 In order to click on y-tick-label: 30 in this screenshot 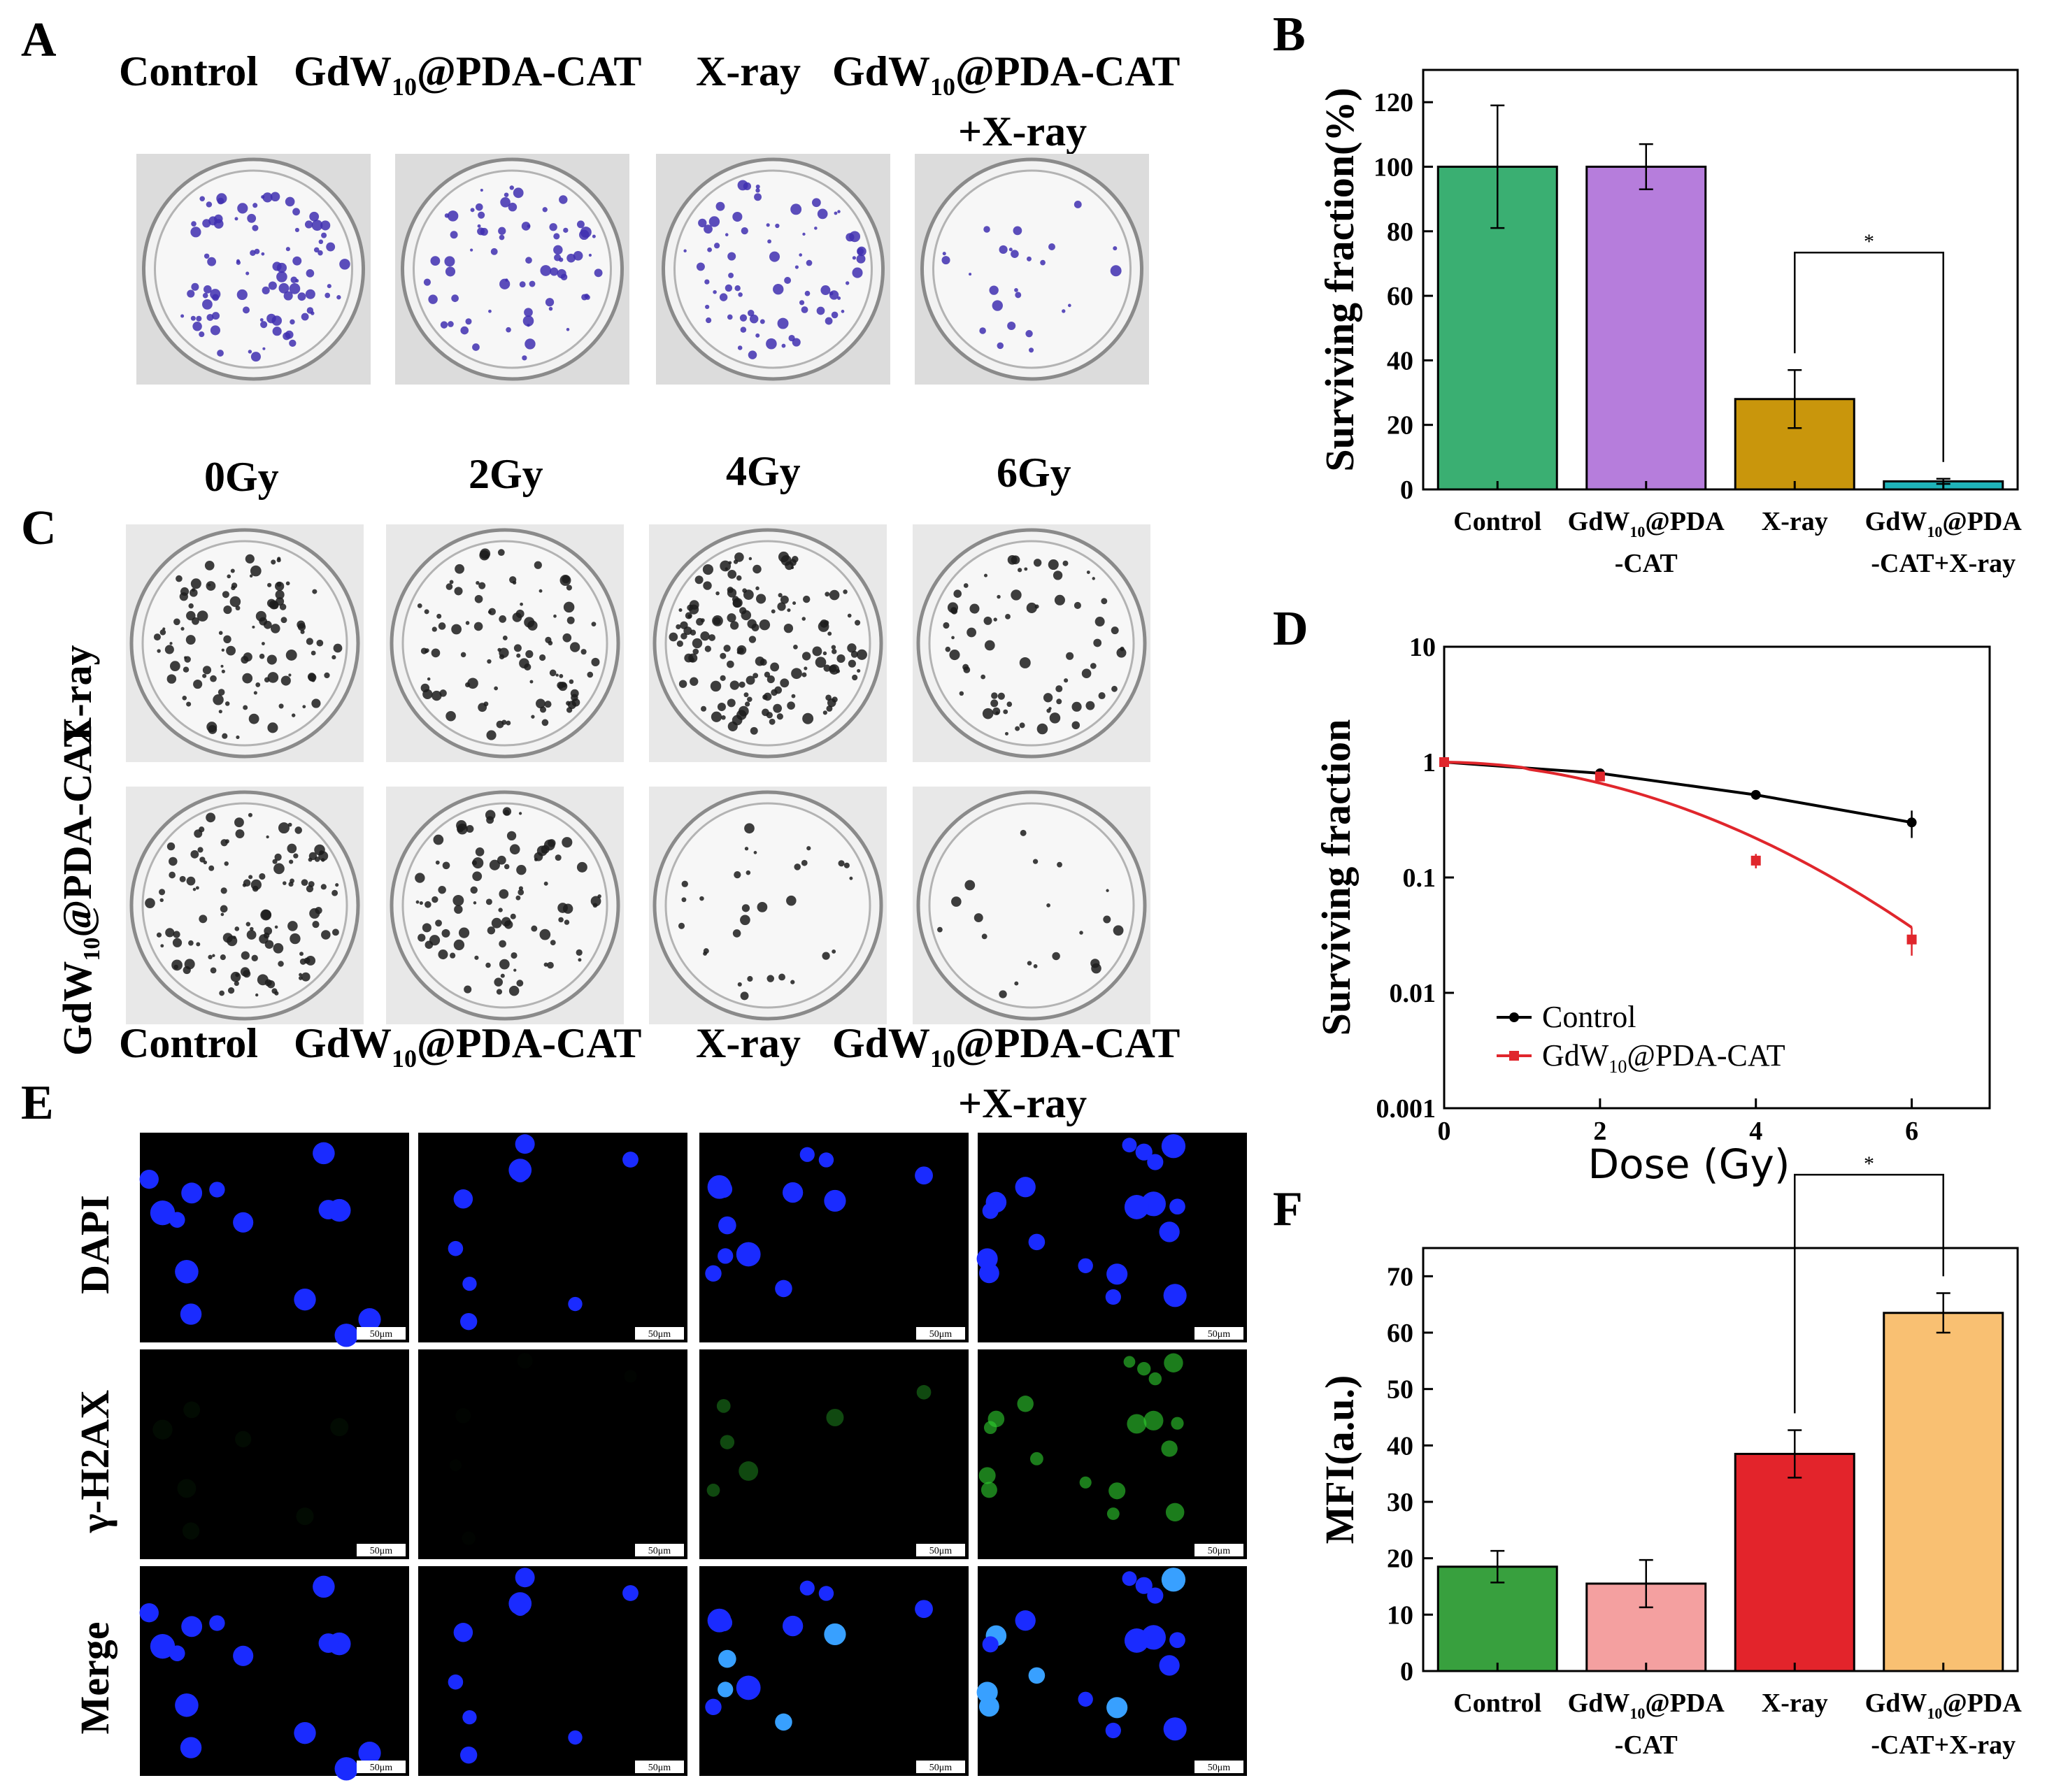, I will do `click(1400, 1502)`.